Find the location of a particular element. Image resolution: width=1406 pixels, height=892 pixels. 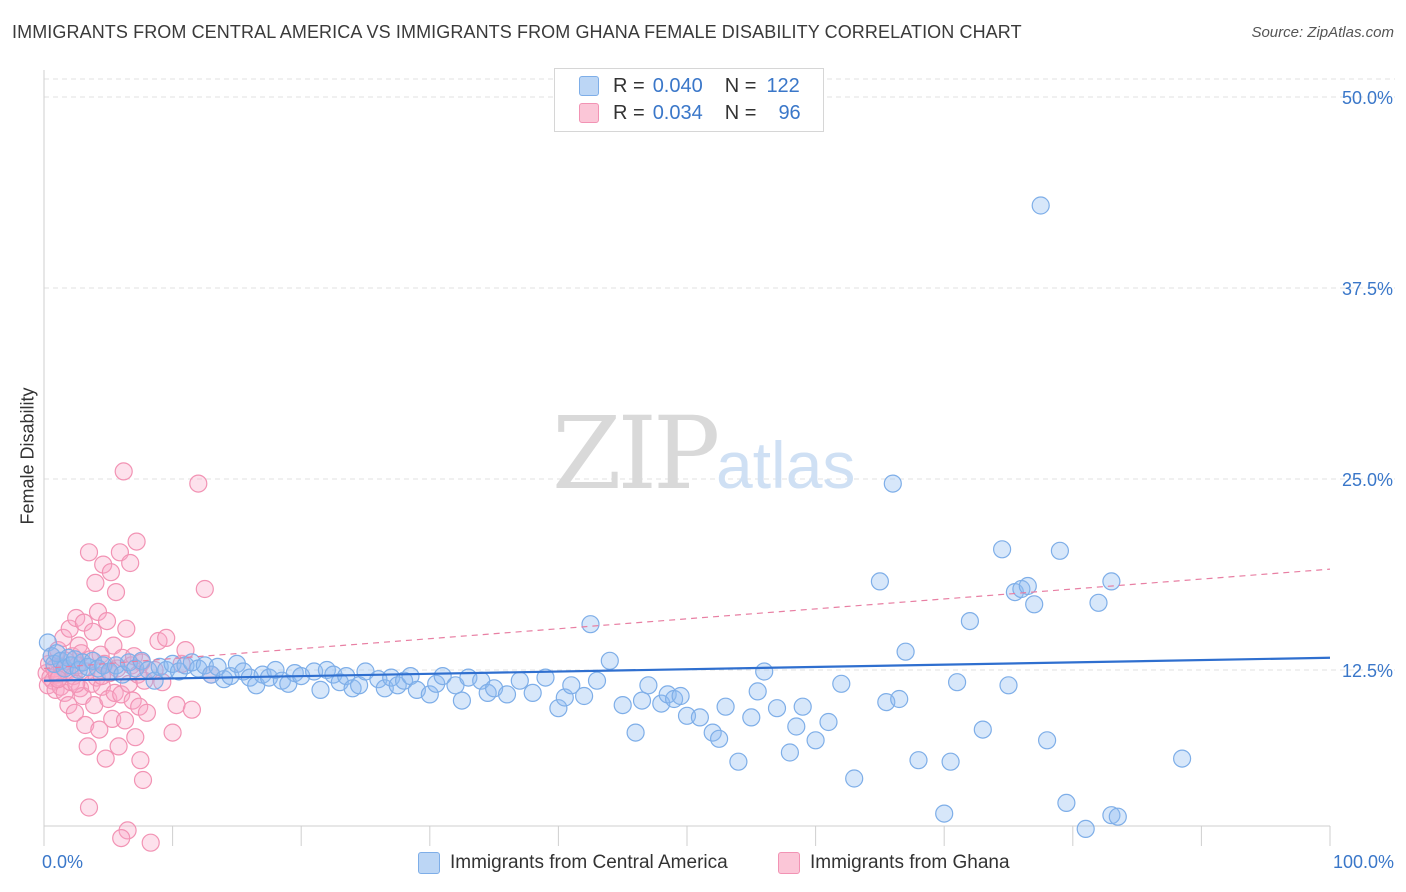

x-tick-min: 0.0% is located at coordinates (63, 862).